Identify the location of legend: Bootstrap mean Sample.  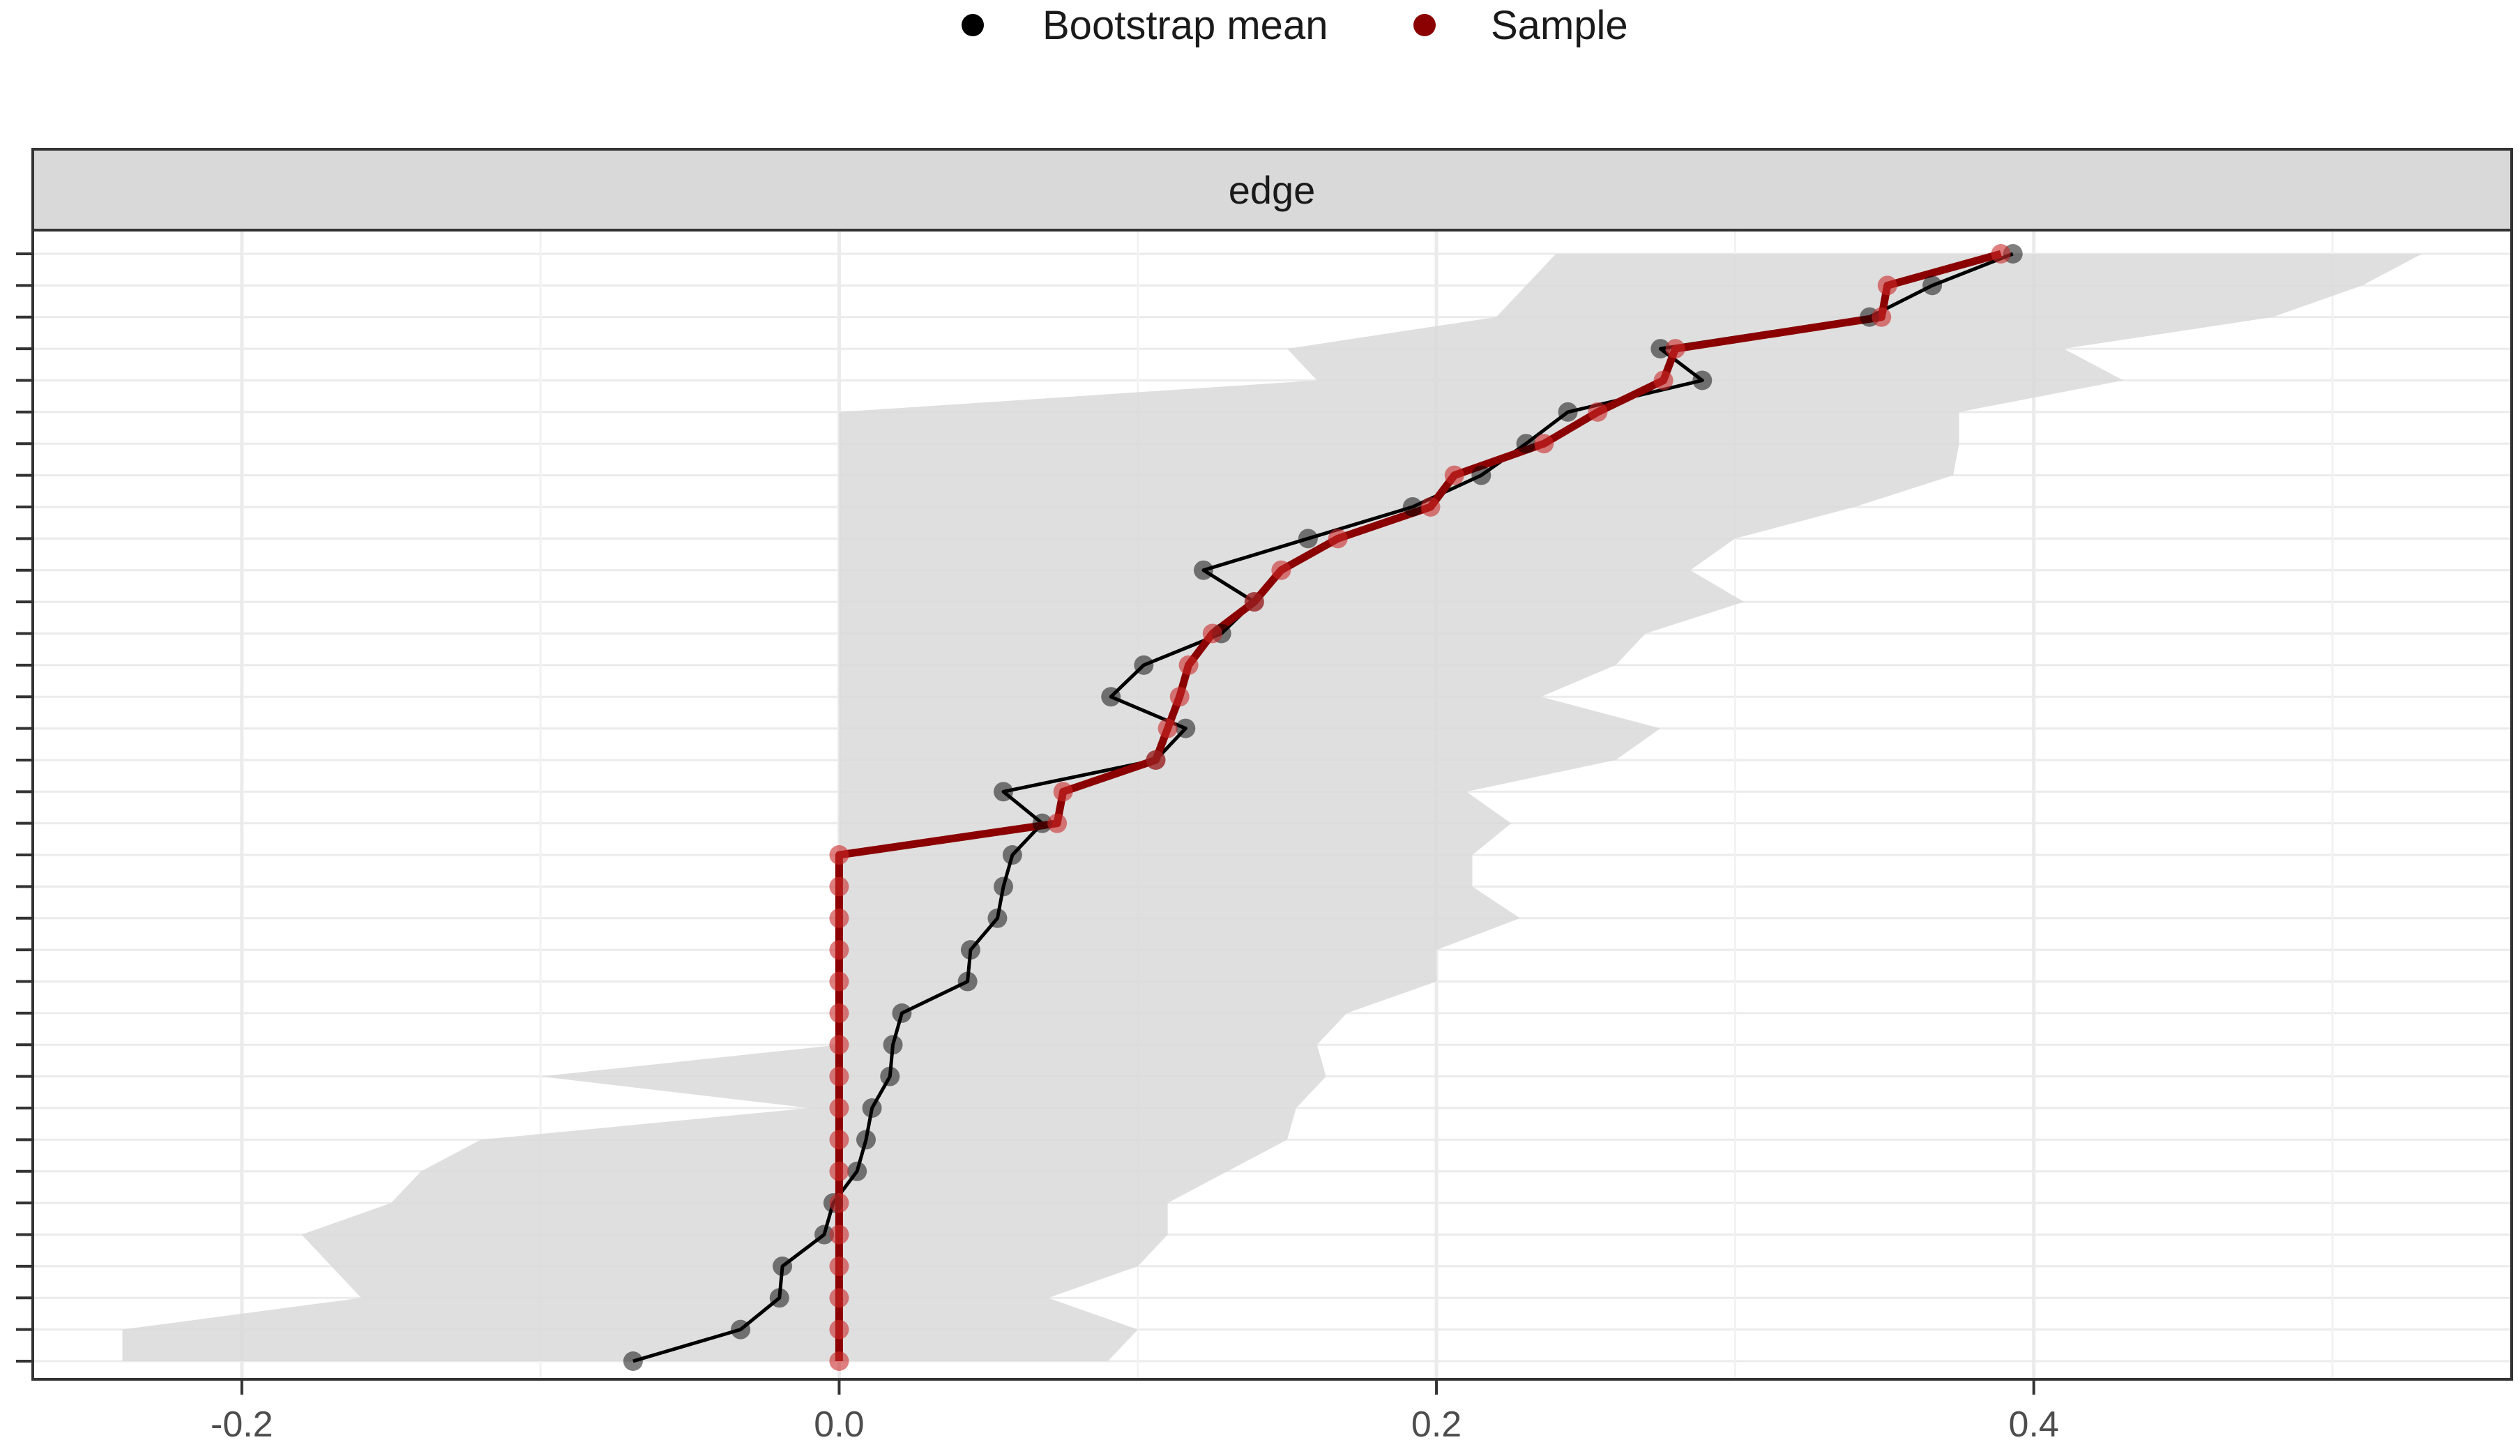
(1295, 25).